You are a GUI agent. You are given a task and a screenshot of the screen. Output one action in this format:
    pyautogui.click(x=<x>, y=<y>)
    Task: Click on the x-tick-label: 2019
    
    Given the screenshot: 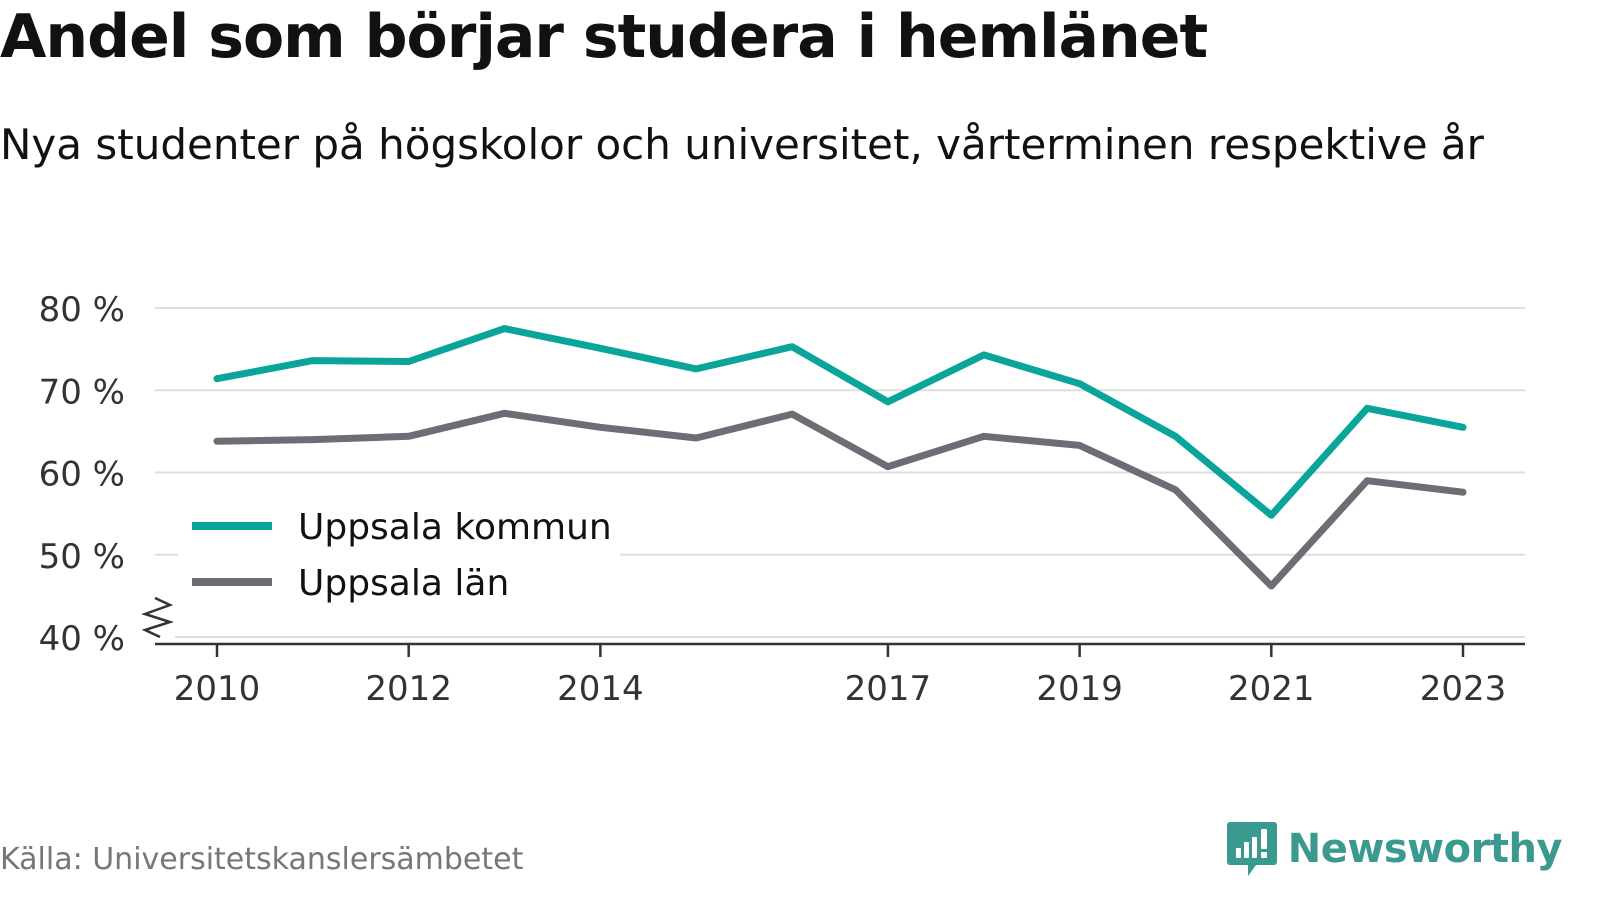 What is the action you would take?
    pyautogui.click(x=1079, y=689)
    